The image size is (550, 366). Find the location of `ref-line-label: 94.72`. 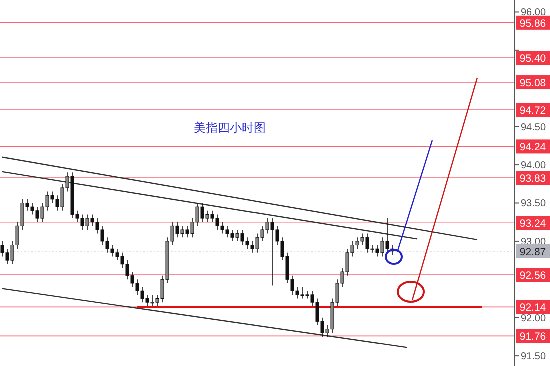

ref-line-label: 94.72 is located at coordinates (533, 111).